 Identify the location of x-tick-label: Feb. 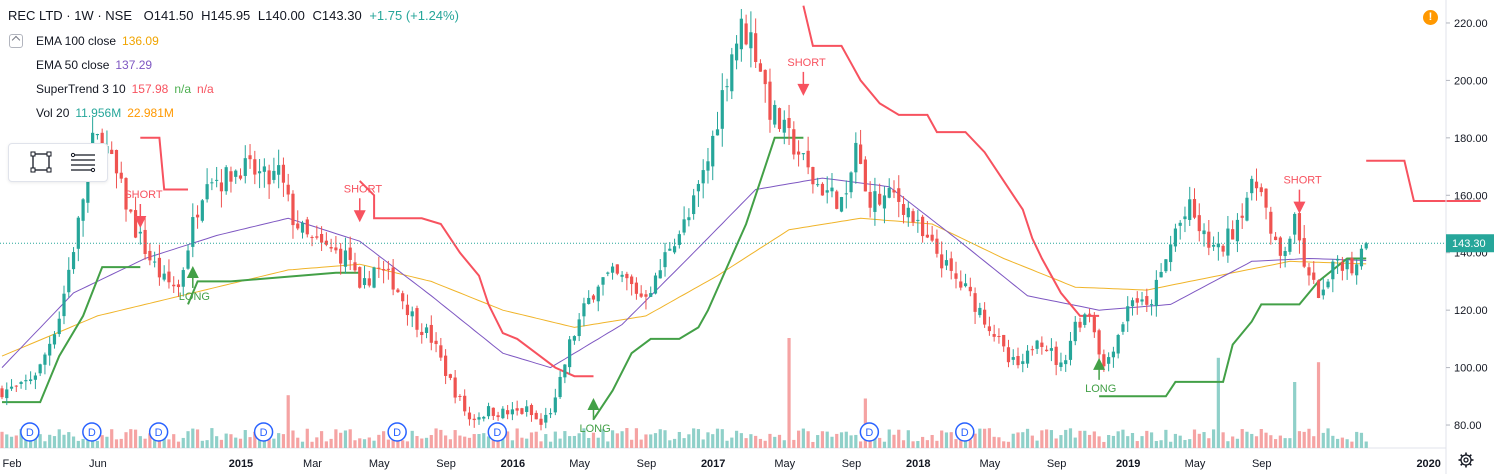
(12, 464).